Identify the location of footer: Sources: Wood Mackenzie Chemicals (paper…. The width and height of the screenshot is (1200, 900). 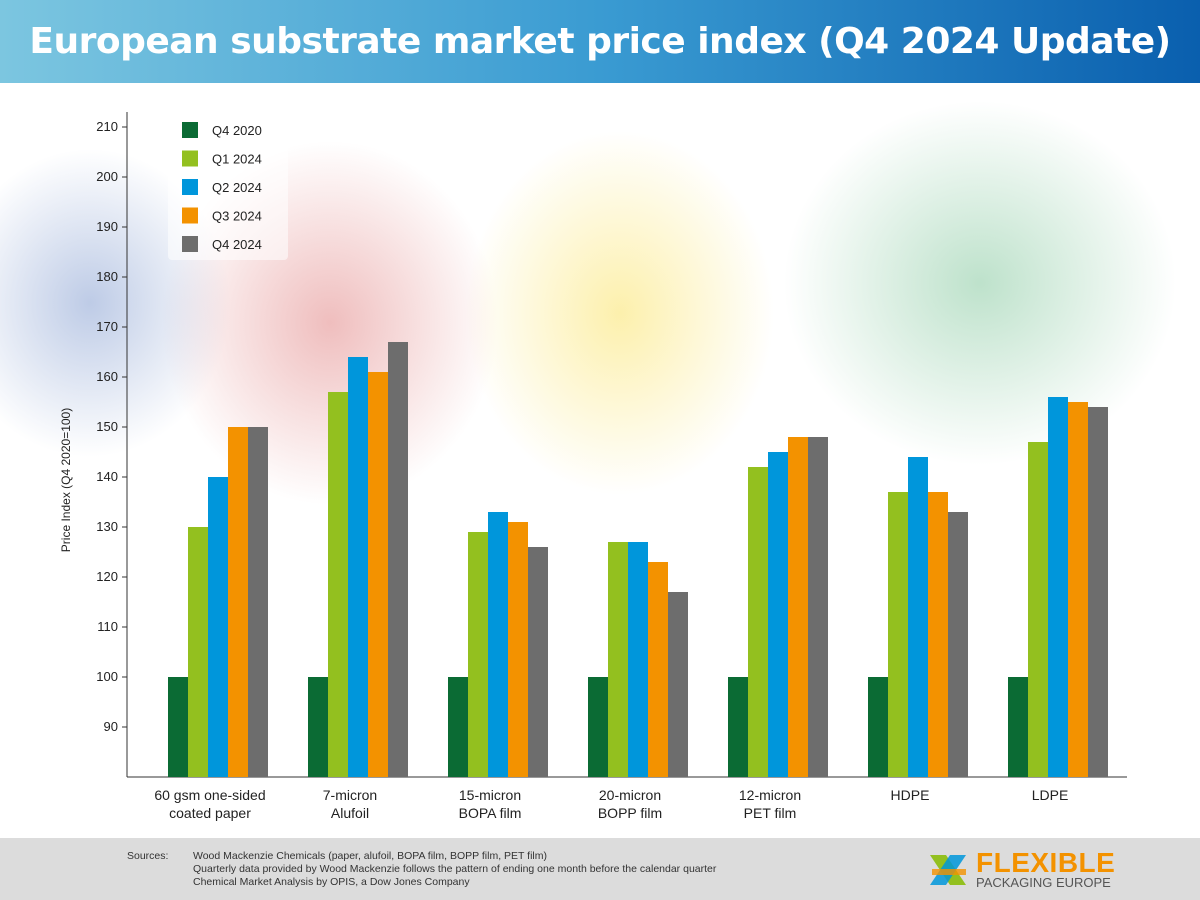
(600, 869).